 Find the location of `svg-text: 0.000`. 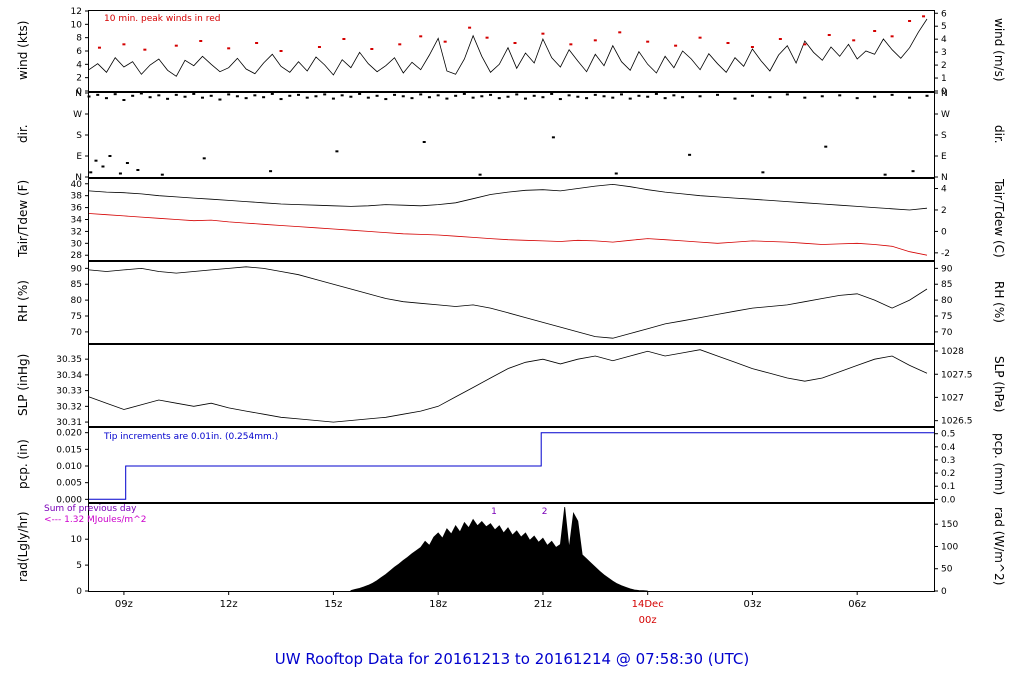

svg-text: 0.000 is located at coordinates (69, 500).